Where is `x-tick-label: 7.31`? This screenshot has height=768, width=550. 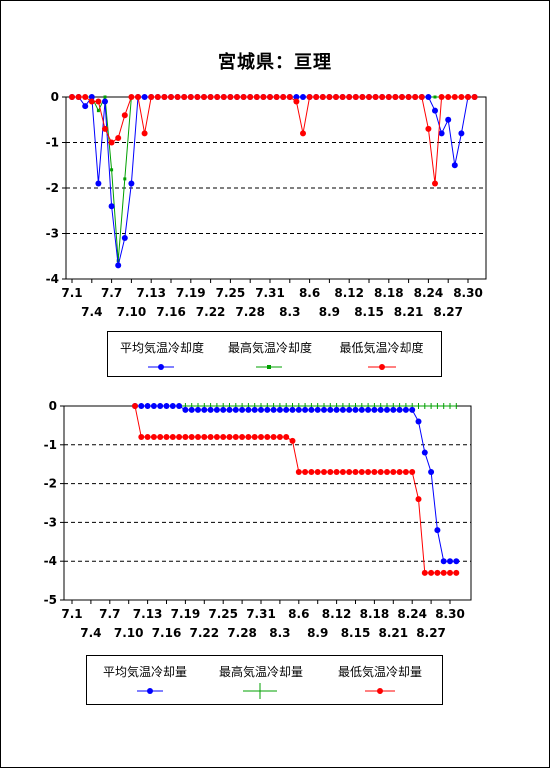 x-tick-label: 7.31 is located at coordinates (270, 293).